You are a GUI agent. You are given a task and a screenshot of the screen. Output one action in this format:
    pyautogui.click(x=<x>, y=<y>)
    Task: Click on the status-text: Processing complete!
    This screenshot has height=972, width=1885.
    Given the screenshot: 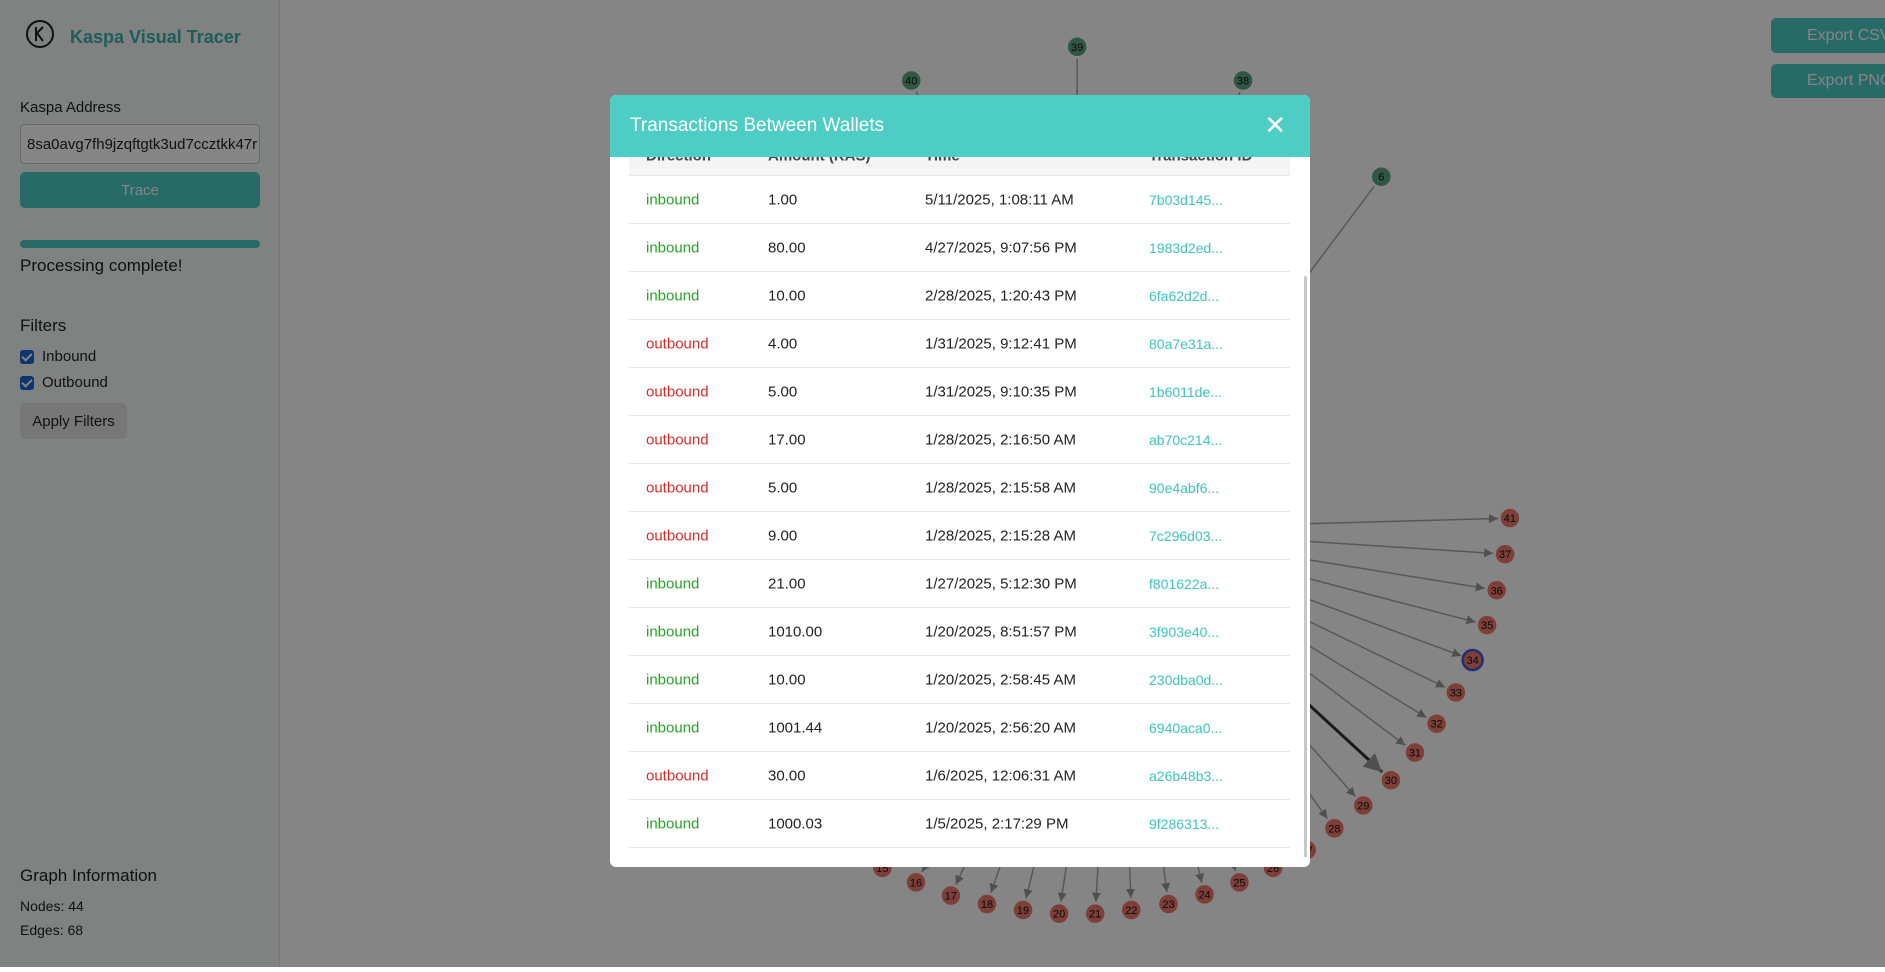 What is the action you would take?
    pyautogui.click(x=101, y=265)
    